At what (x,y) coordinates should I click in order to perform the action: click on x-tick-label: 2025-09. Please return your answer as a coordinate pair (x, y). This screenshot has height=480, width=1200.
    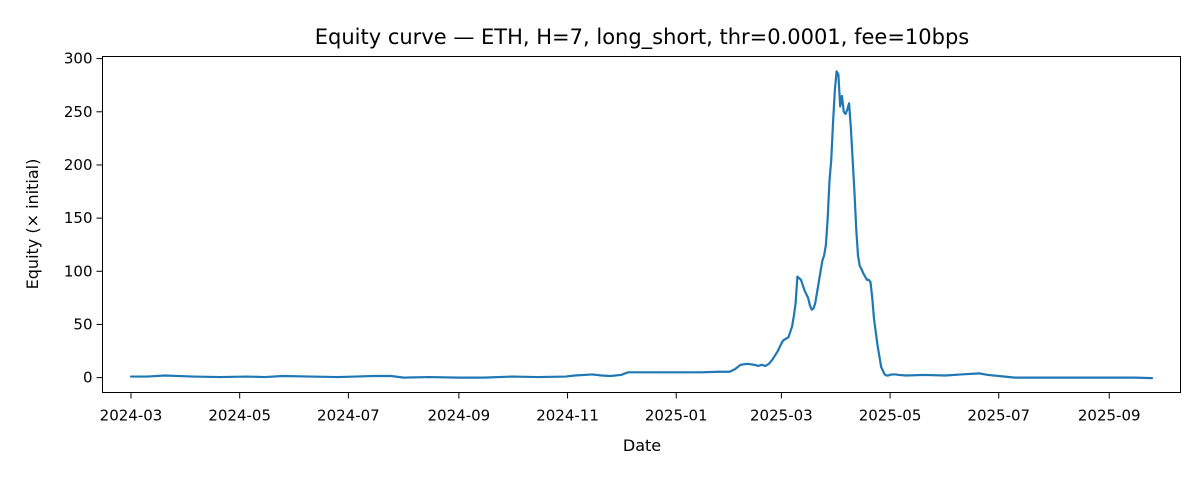
    Looking at the image, I should click on (1109, 416).